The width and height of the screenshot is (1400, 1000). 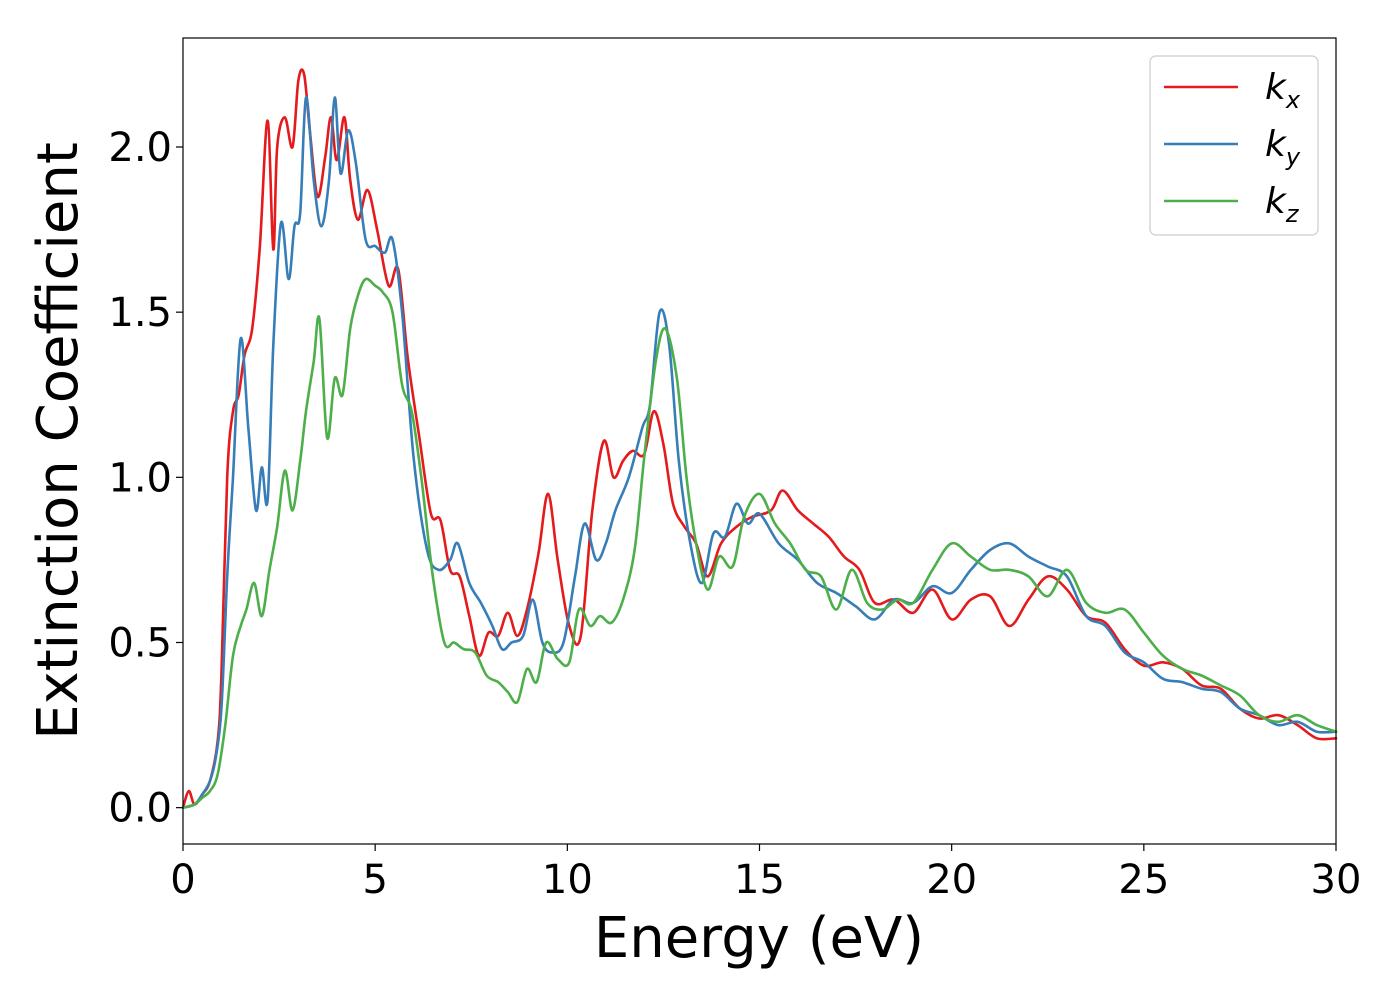 What do you see at coordinates (1336, 880) in the screenshot?
I see `x-tick-label: 30` at bounding box center [1336, 880].